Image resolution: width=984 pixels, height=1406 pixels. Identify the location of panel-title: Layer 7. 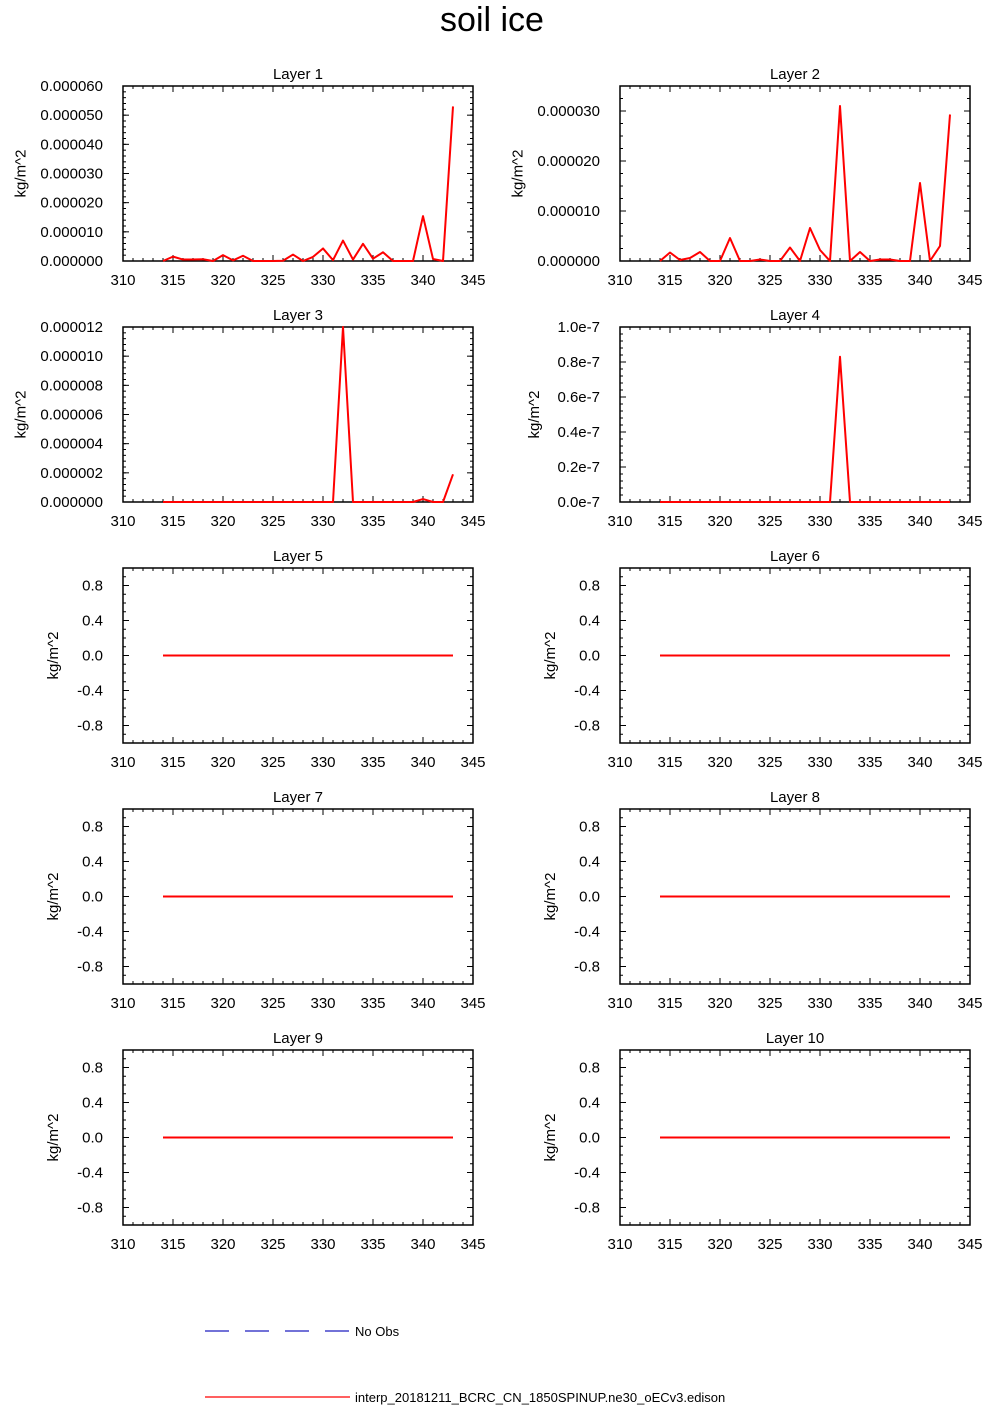
(298, 797).